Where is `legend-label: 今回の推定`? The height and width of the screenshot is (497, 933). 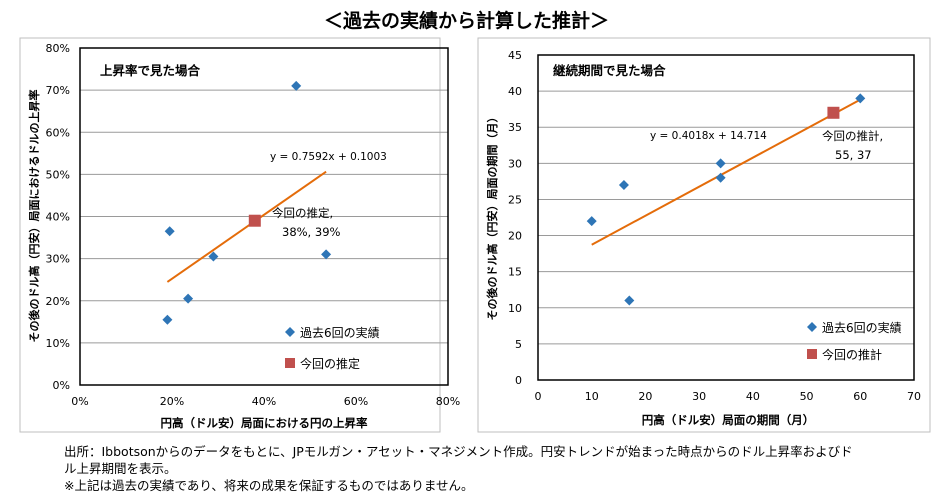 legend-label: 今回の推定 is located at coordinates (330, 363).